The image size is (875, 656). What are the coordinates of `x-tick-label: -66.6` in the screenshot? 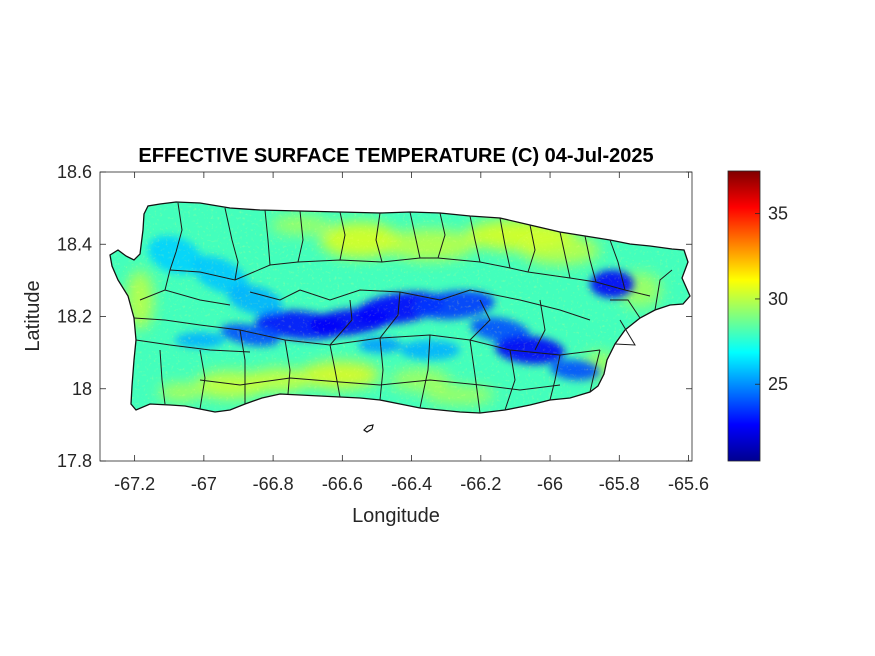 It's located at (342, 484).